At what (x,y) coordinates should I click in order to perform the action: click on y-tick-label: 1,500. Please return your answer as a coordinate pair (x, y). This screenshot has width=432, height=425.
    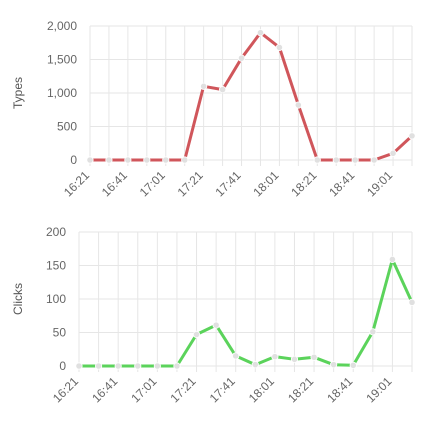
    Looking at the image, I should click on (62, 60).